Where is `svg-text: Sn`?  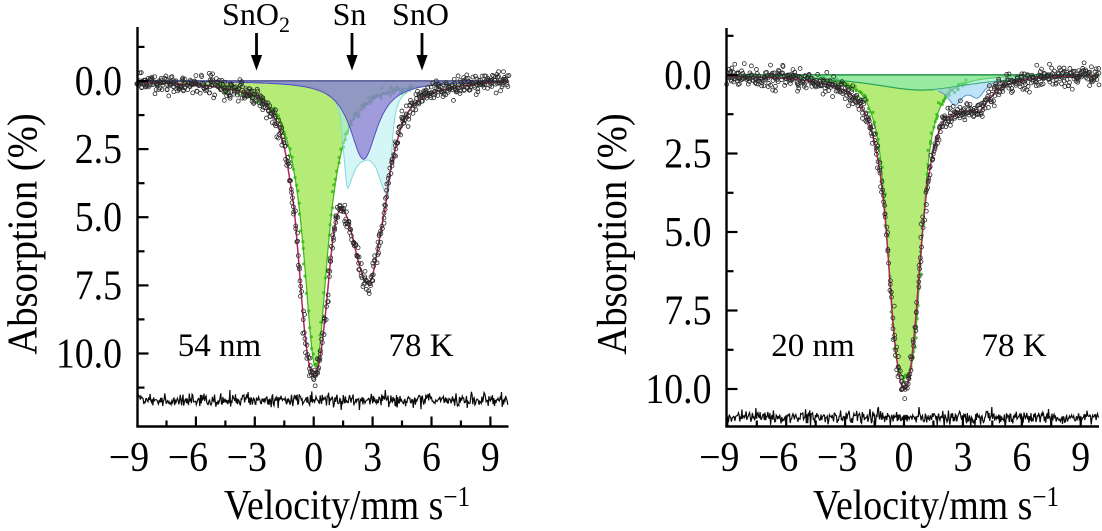 svg-text: Sn is located at coordinates (350, 16).